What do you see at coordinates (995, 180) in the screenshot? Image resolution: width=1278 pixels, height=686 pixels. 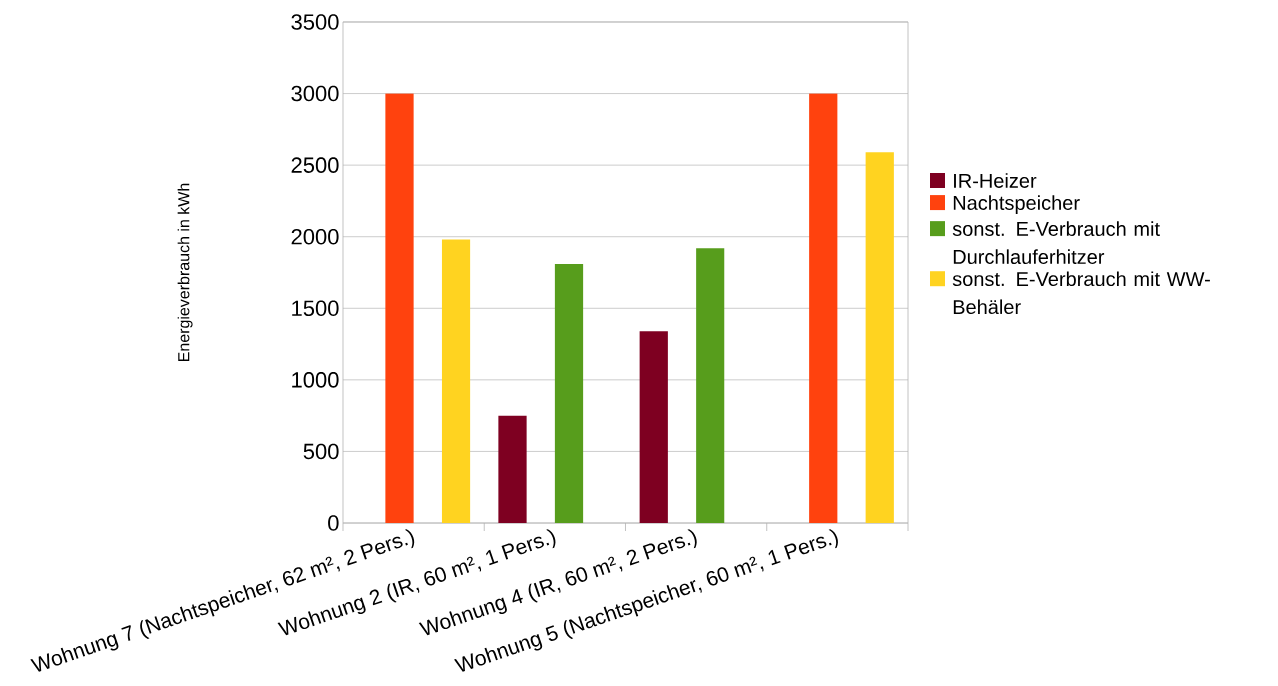 I see `legend-label: IR-Heizer` at bounding box center [995, 180].